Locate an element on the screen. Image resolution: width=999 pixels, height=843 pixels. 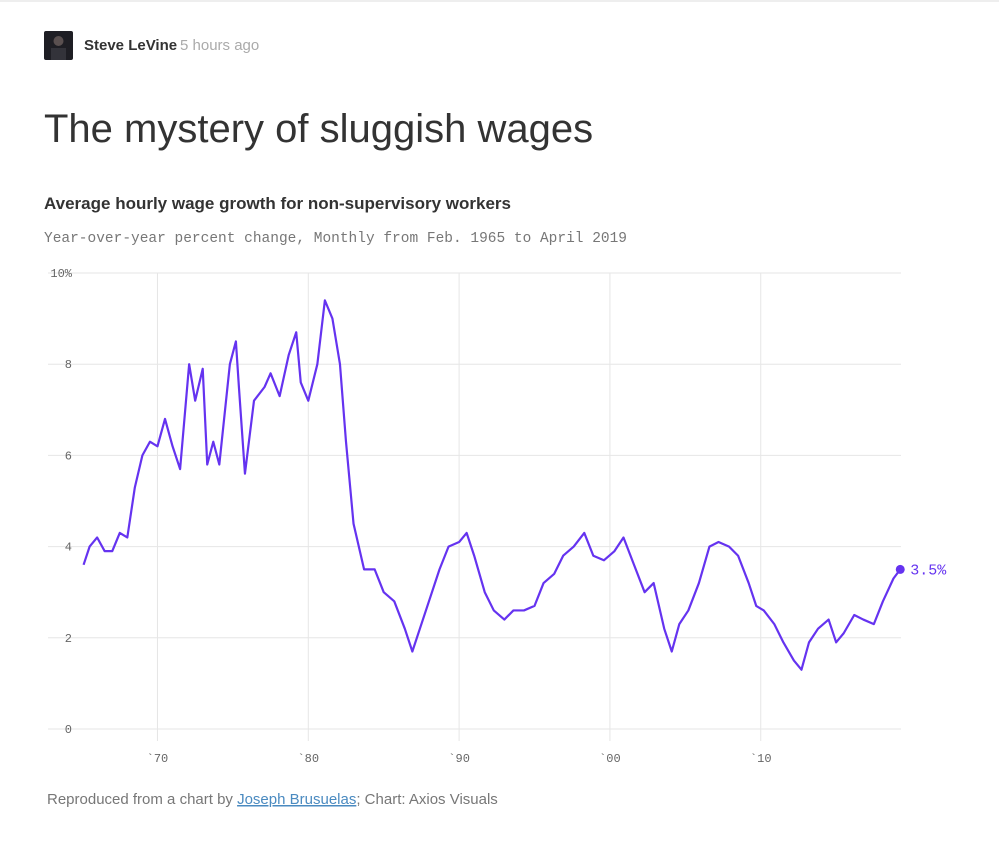
y-tick-label: 2 is located at coordinates (68, 639).